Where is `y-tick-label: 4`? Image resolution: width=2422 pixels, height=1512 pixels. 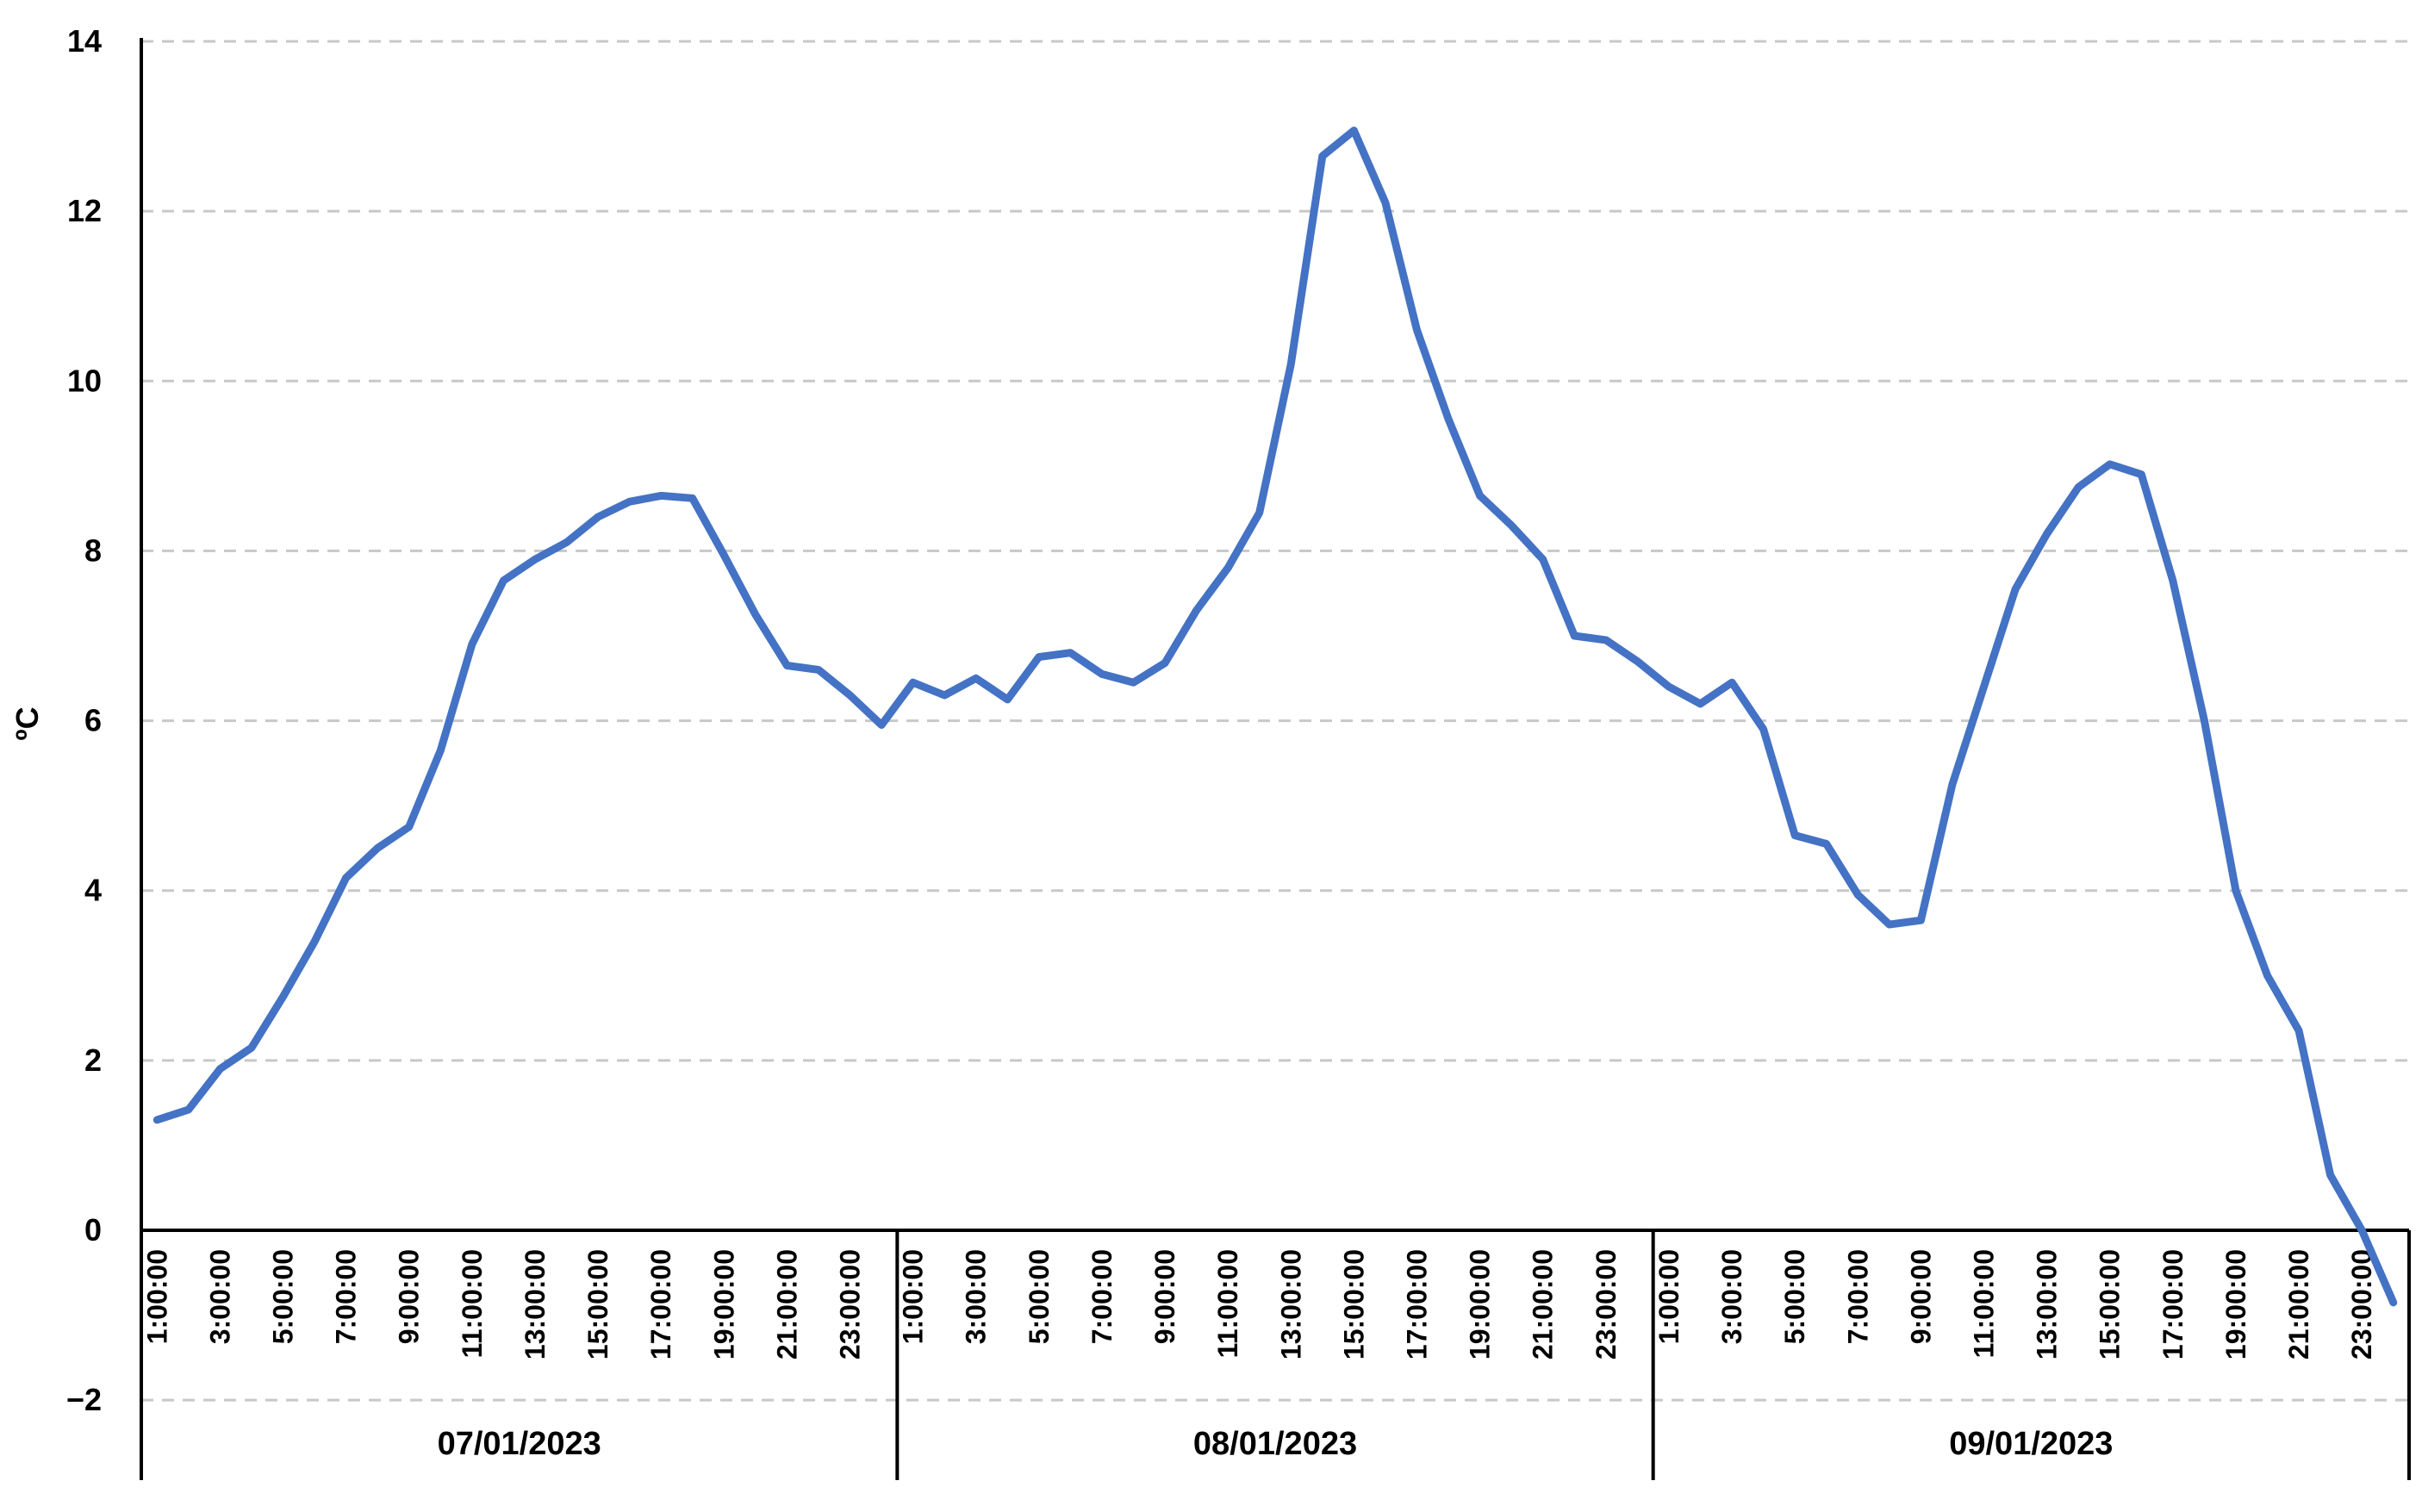
y-tick-label: 4 is located at coordinates (93, 891).